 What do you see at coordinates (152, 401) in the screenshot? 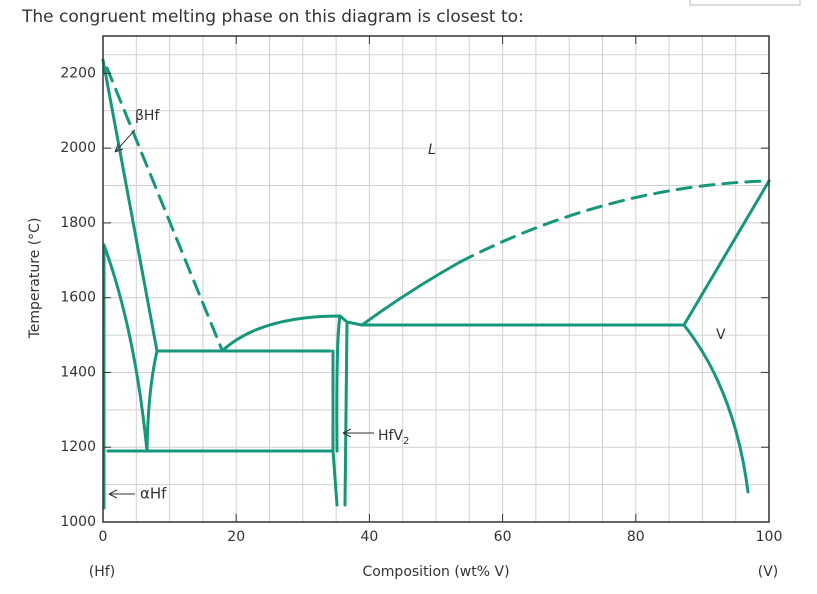
I see `beta-transus` at bounding box center [152, 401].